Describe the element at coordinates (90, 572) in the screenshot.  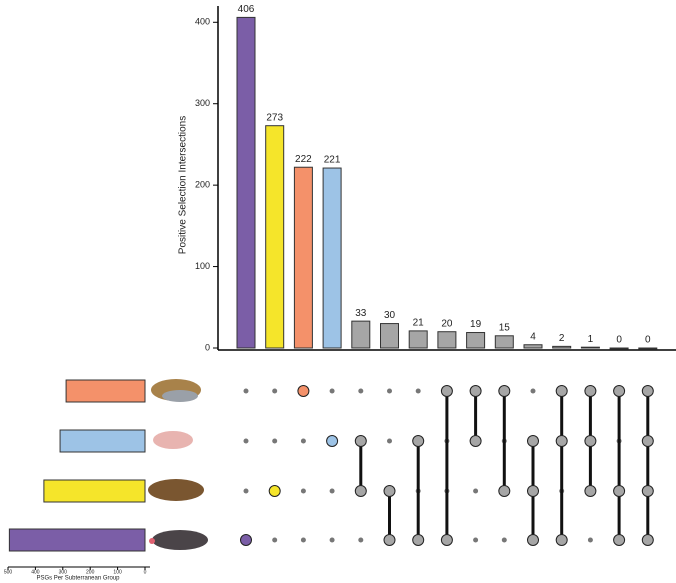
I see `set-size-tick-label: 200` at that location.